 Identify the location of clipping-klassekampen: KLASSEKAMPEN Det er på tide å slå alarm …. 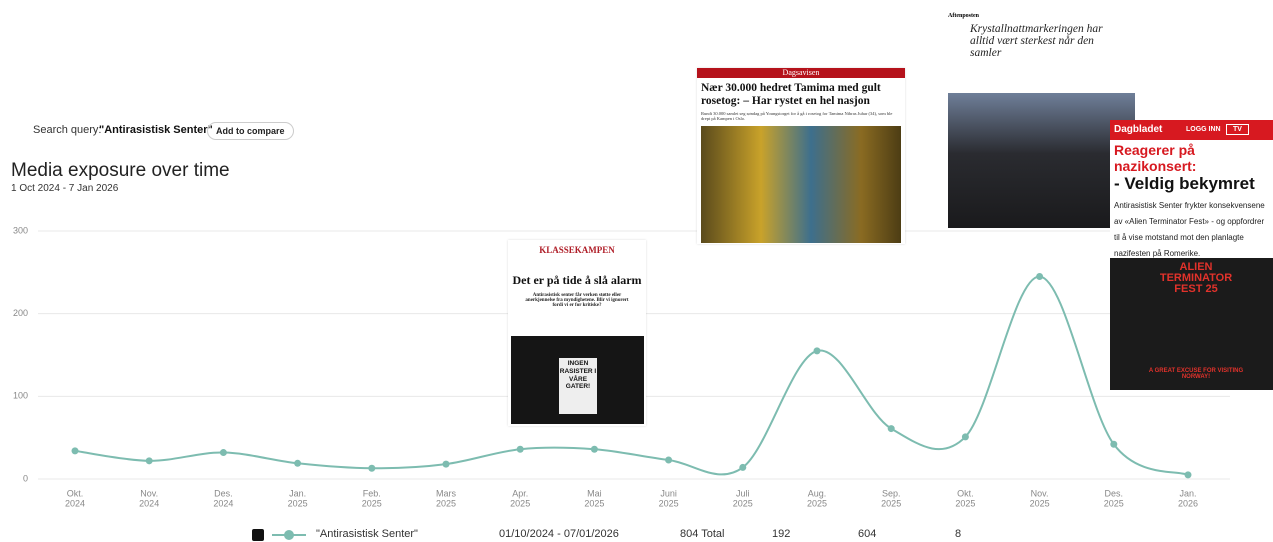
(577, 333).